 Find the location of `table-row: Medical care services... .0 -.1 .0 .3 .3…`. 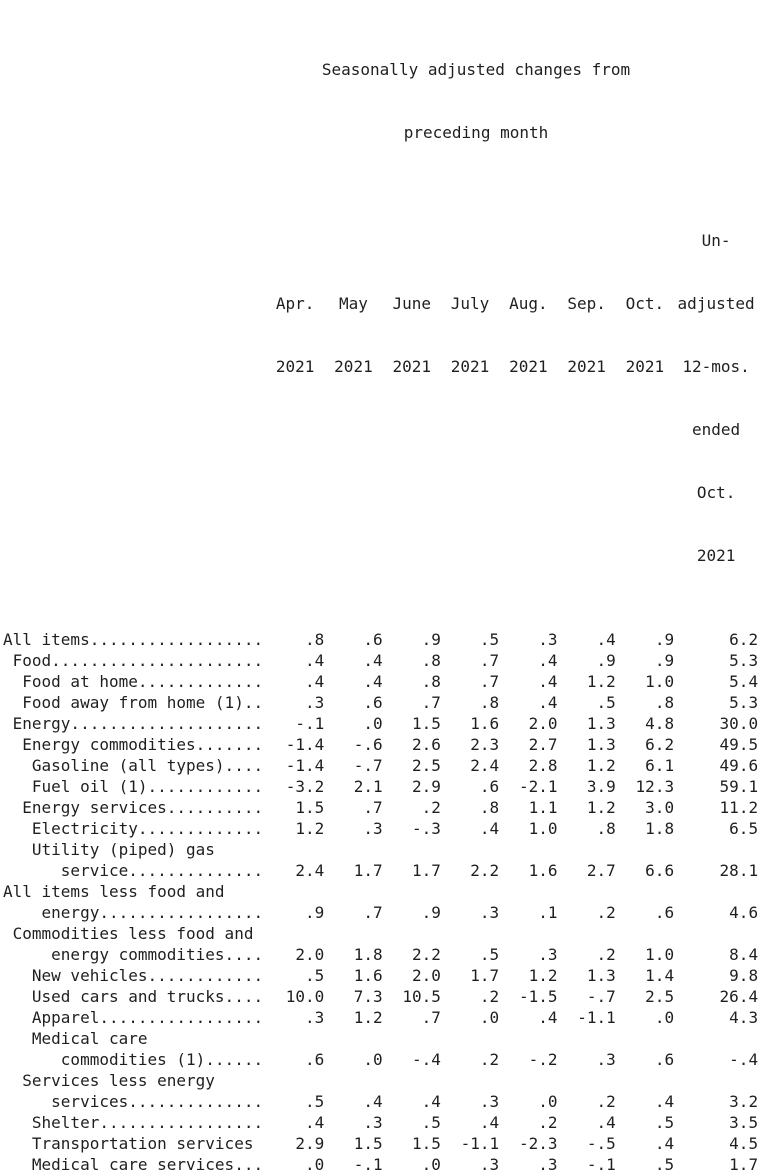

table-row: Medical care services... .0 -.1 .0 .3 .3… is located at coordinates (381, 1164).